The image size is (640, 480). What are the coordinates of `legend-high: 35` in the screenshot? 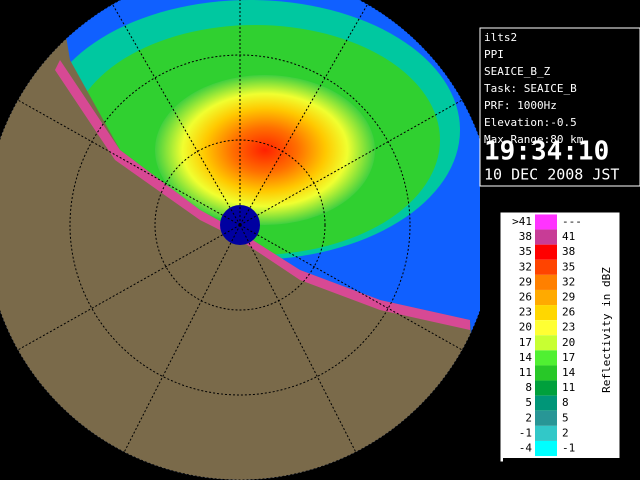 It's located at (568, 266).